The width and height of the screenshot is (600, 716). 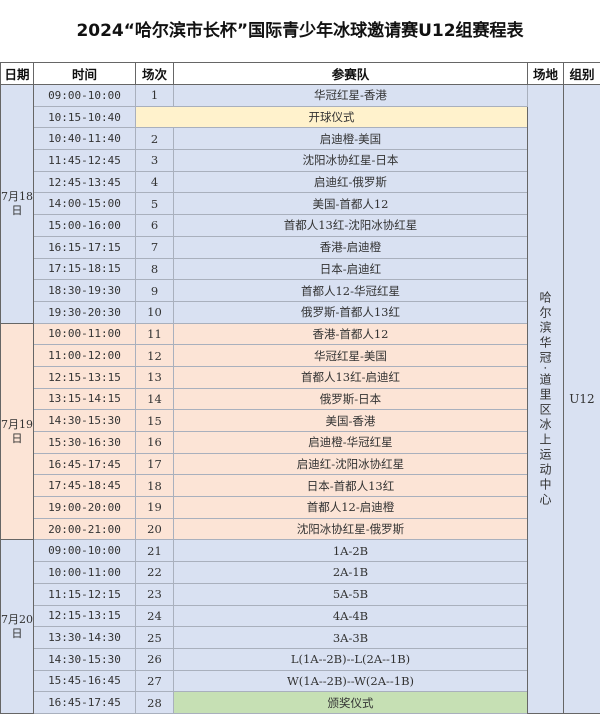 I want to click on header-venue: 场地, so click(x=545, y=73).